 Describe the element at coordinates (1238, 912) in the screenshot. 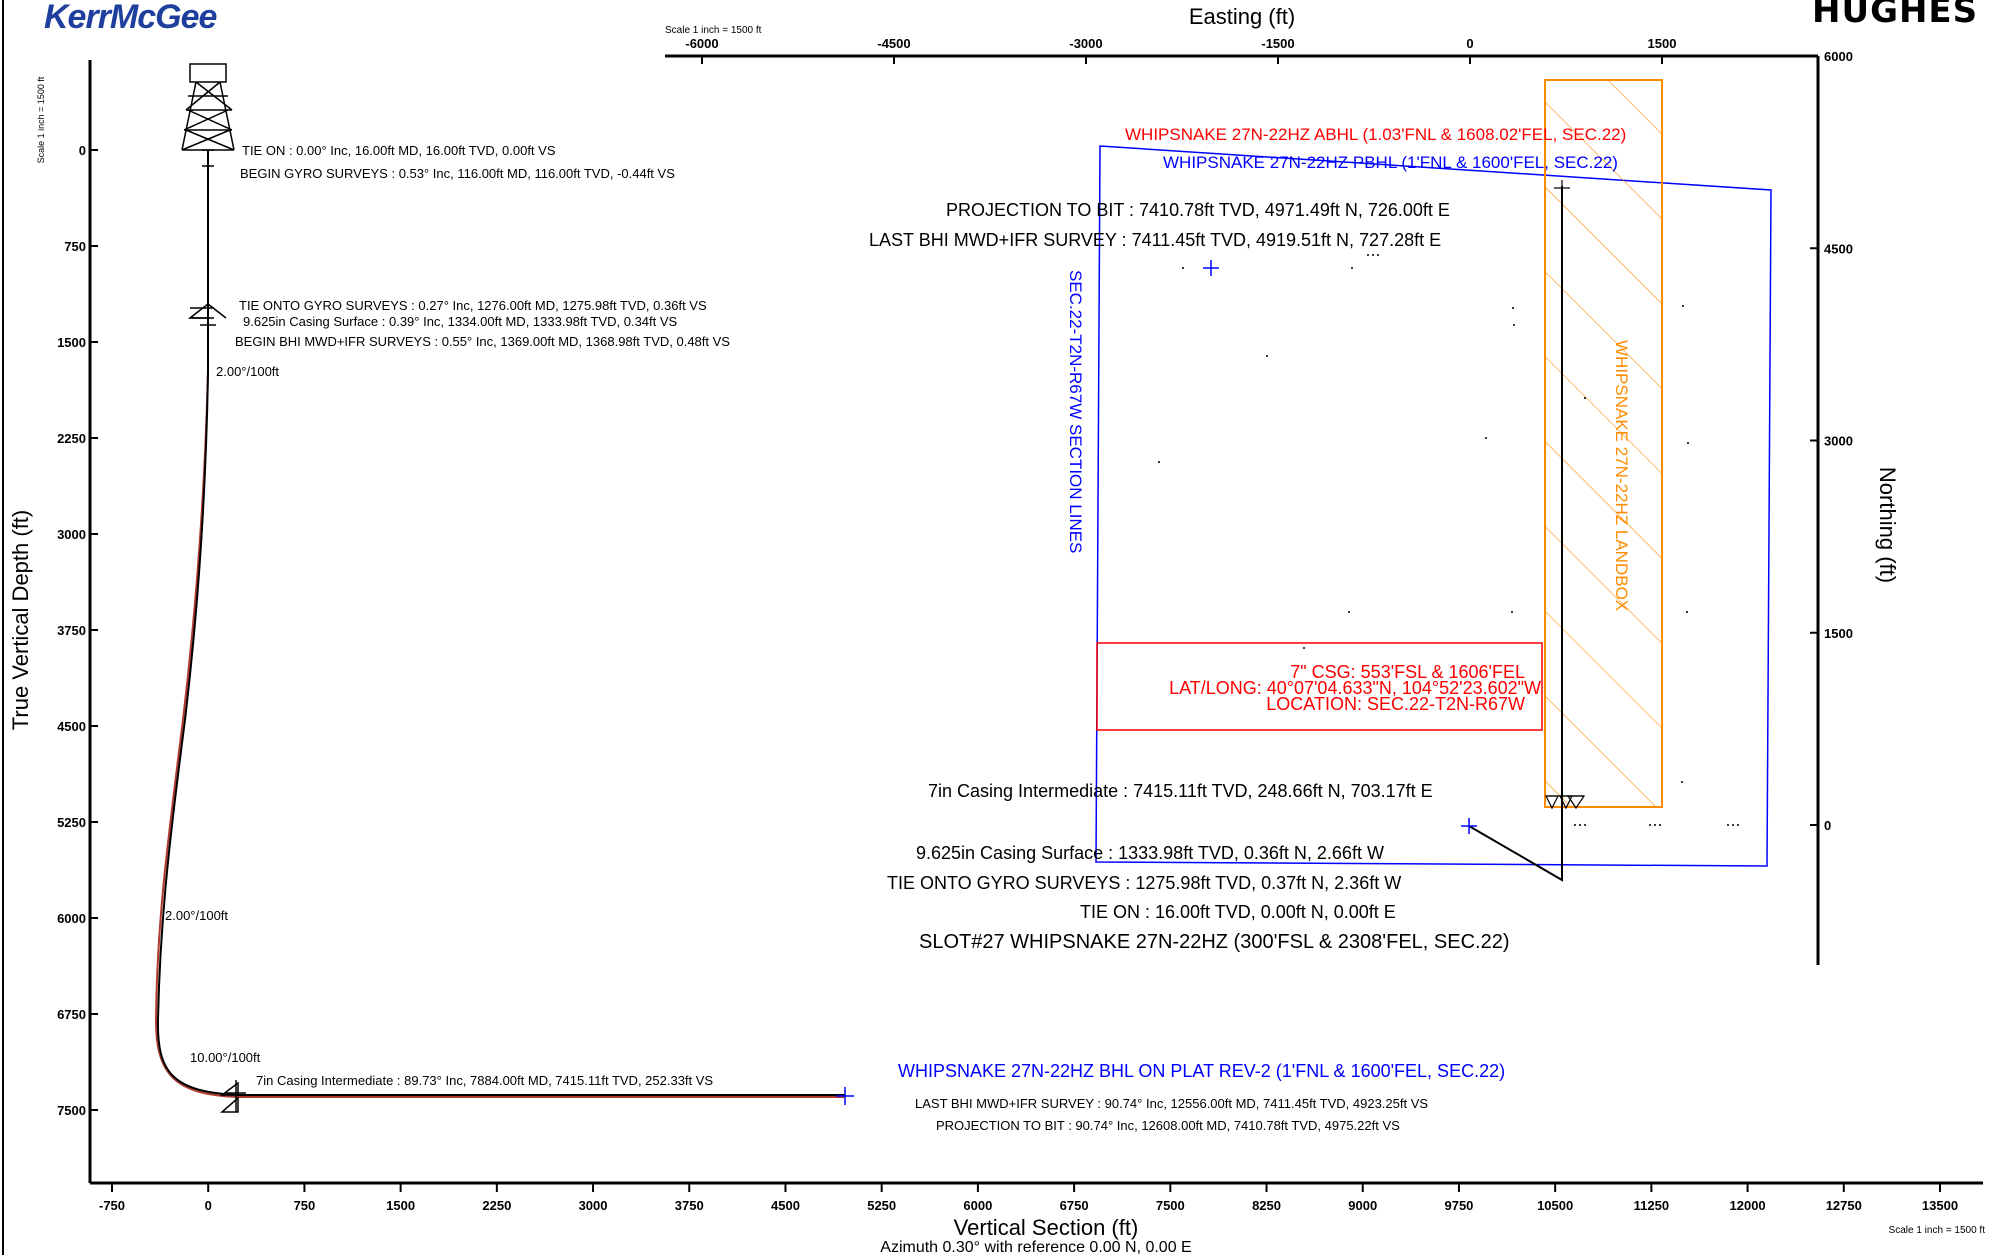

I see `plan-tie-on-label: TIE ON : 16.00ft TVD, 0.00ft N, 0.00ft E` at that location.